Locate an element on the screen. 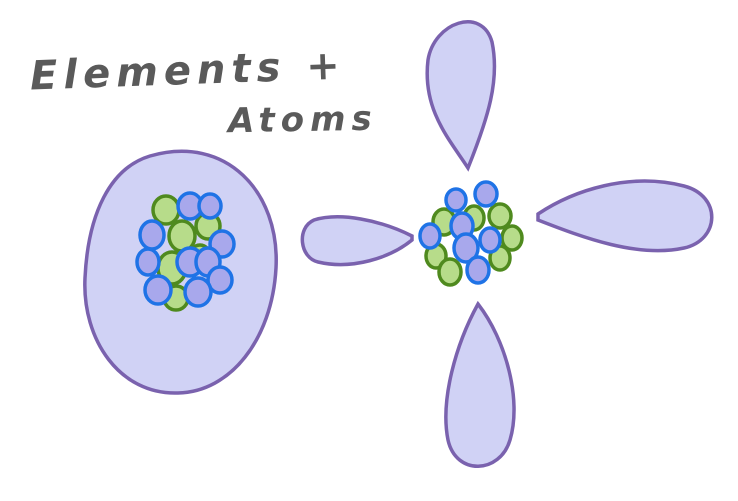  nucleus-left is located at coordinates (185, 251).